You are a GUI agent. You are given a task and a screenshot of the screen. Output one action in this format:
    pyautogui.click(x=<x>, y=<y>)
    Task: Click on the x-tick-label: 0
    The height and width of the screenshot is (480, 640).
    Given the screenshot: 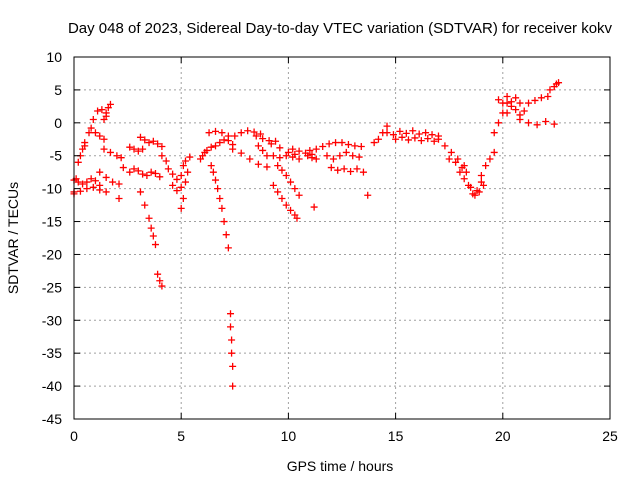 What is the action you would take?
    pyautogui.click(x=74, y=436)
    